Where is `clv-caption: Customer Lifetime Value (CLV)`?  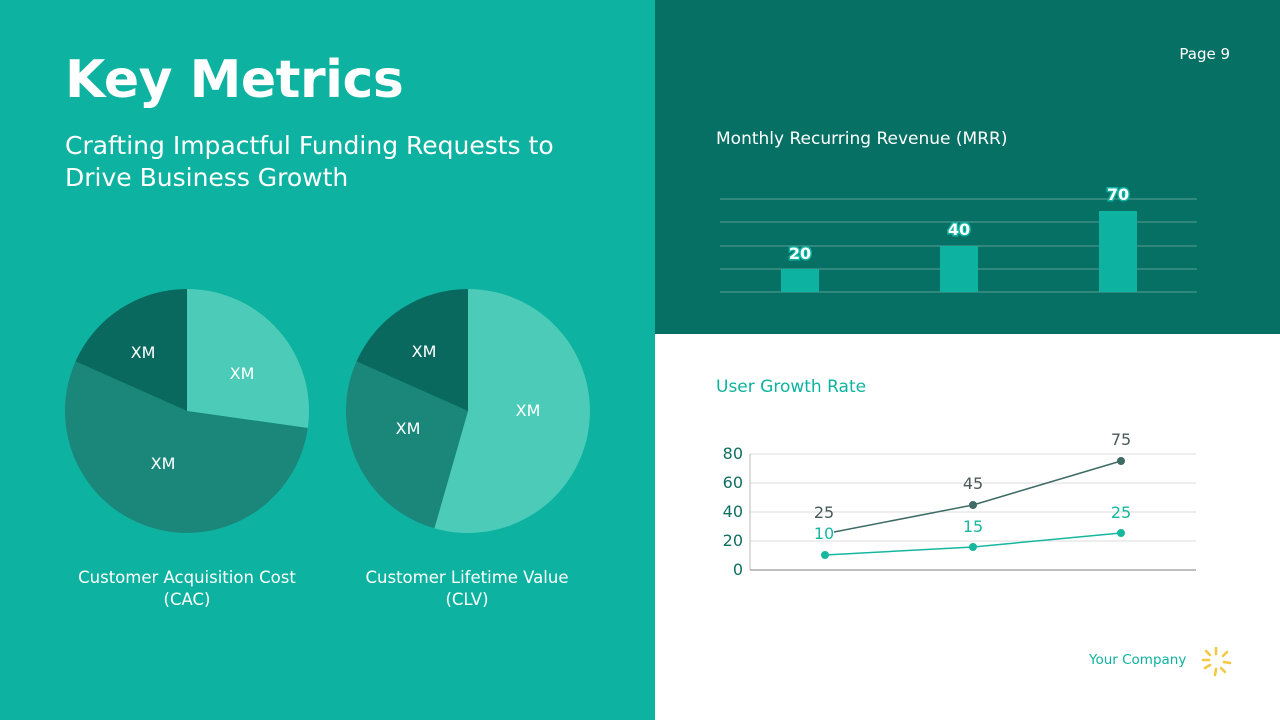
clv-caption: Customer Lifetime Value (CLV) is located at coordinates (467, 589).